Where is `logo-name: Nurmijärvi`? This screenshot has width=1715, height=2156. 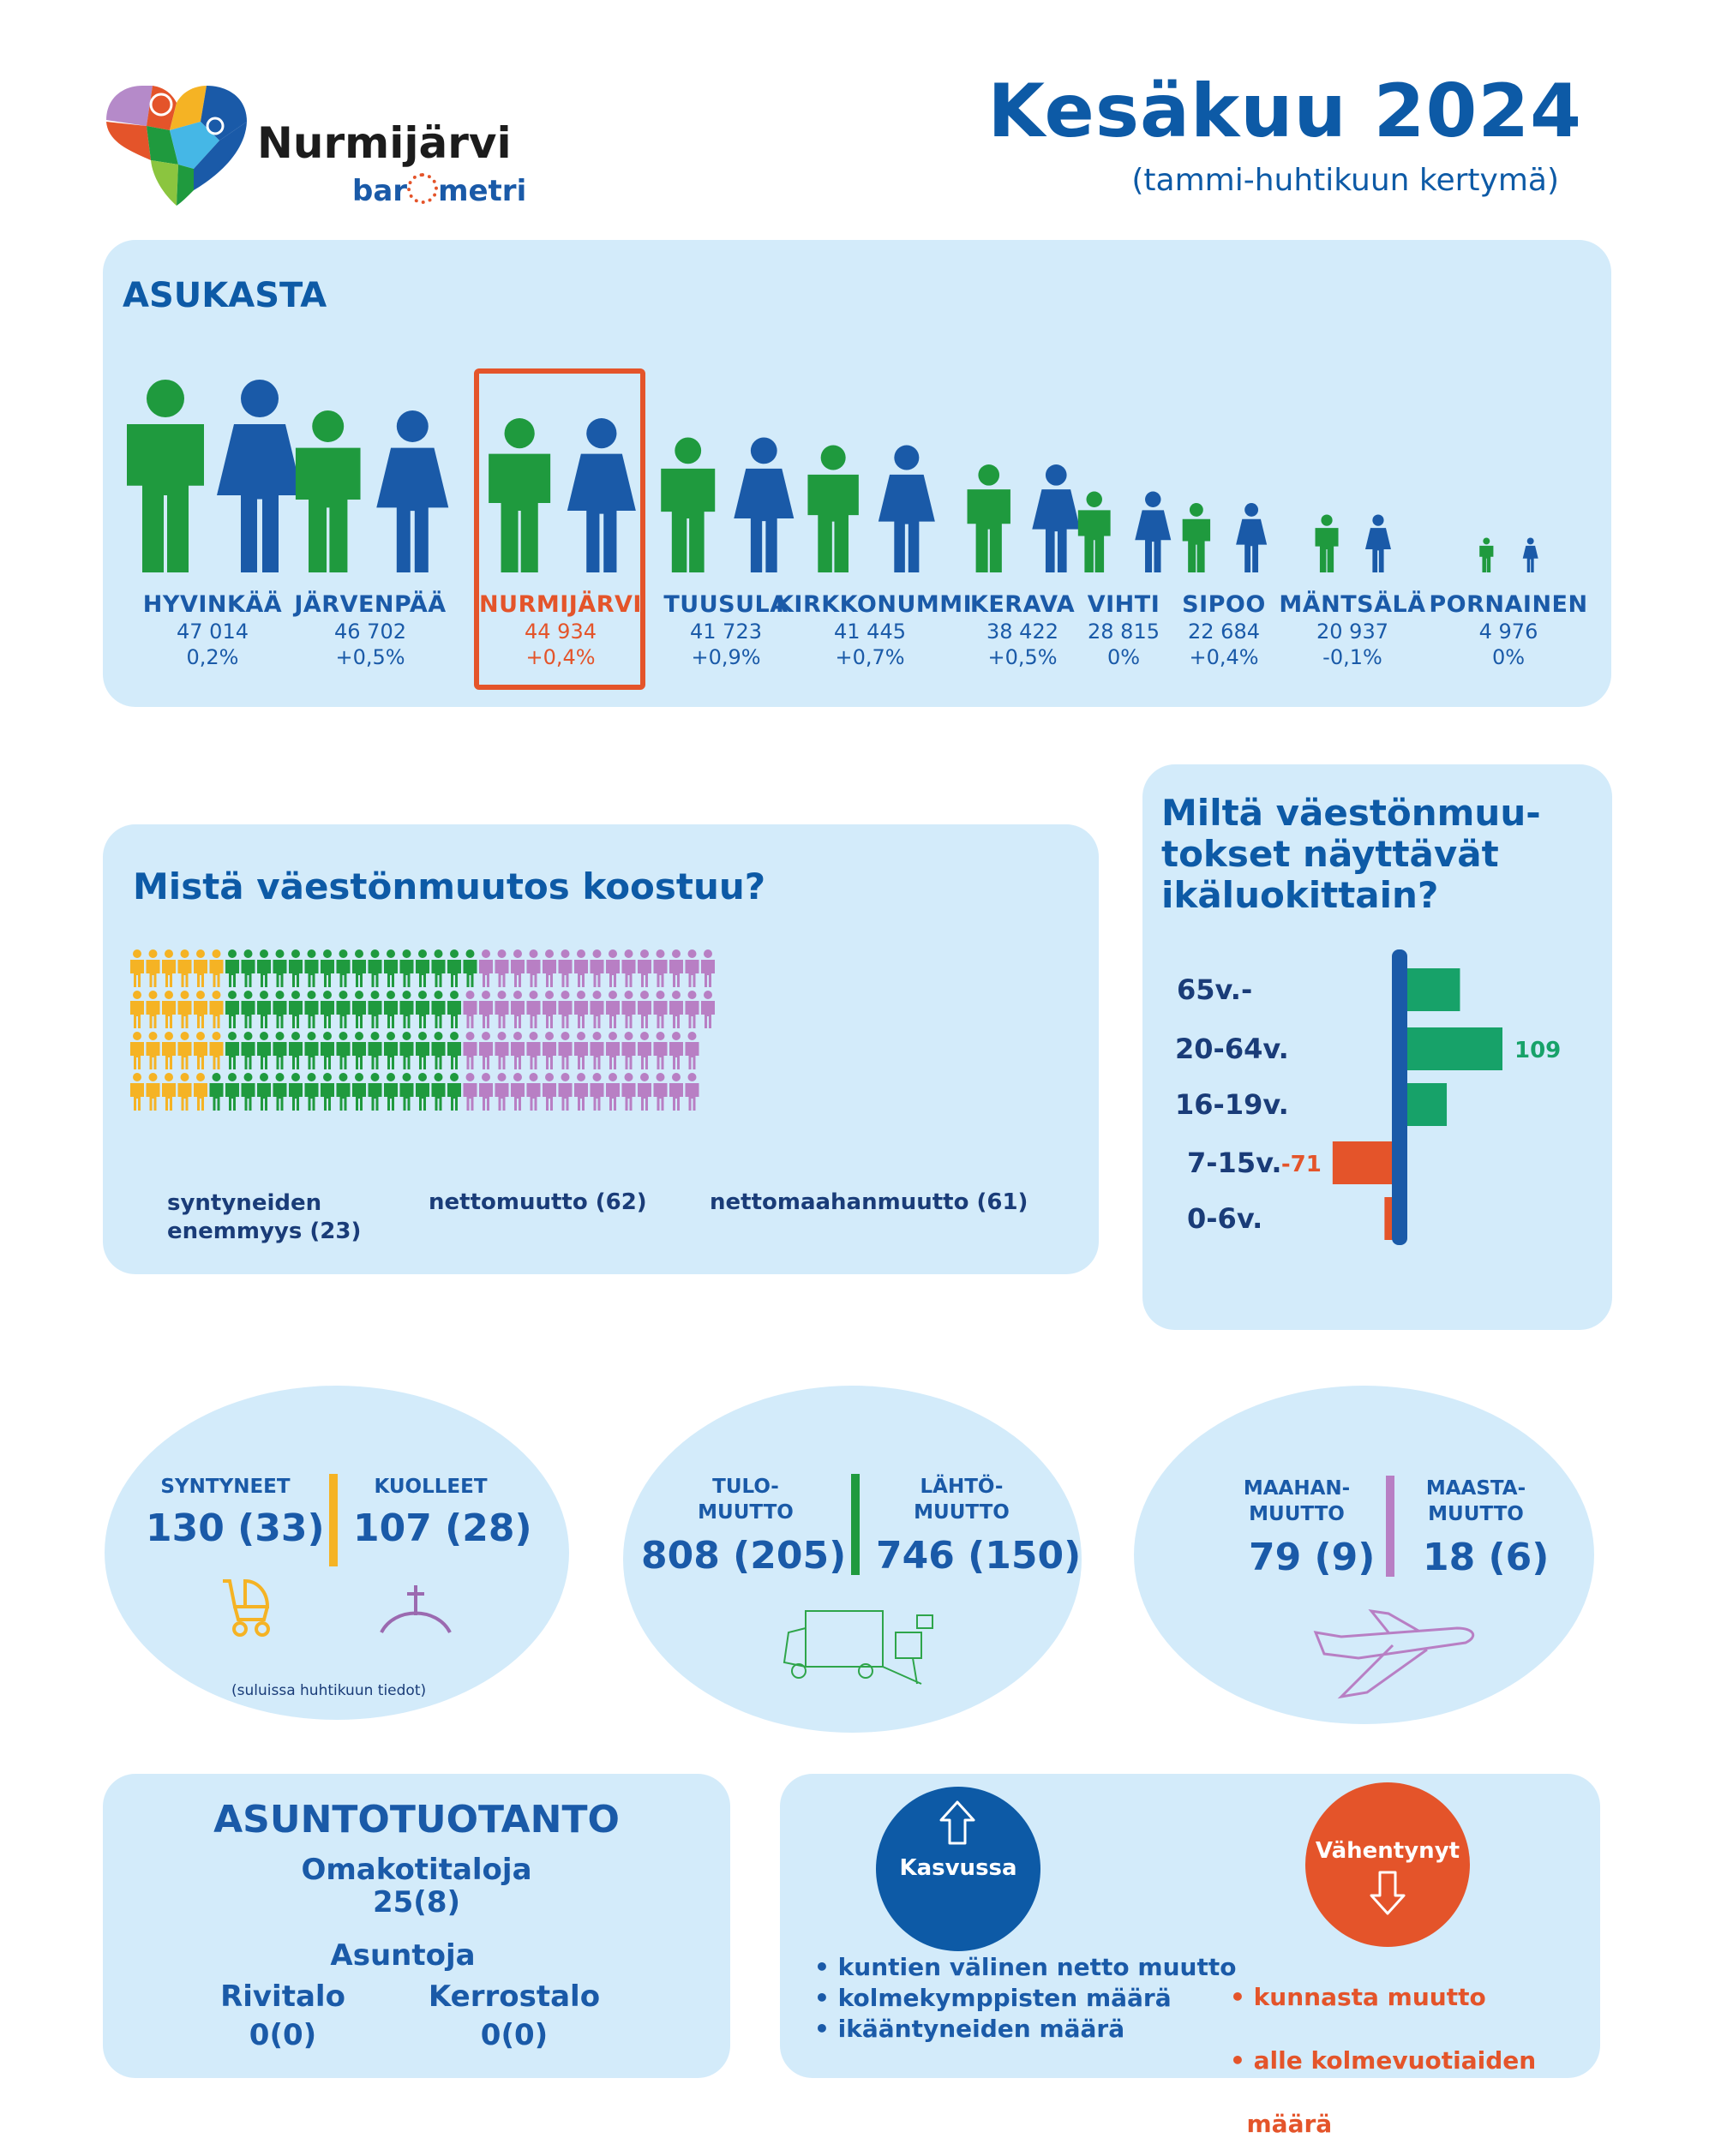
logo-name: Nurmijärvi is located at coordinates (384, 143).